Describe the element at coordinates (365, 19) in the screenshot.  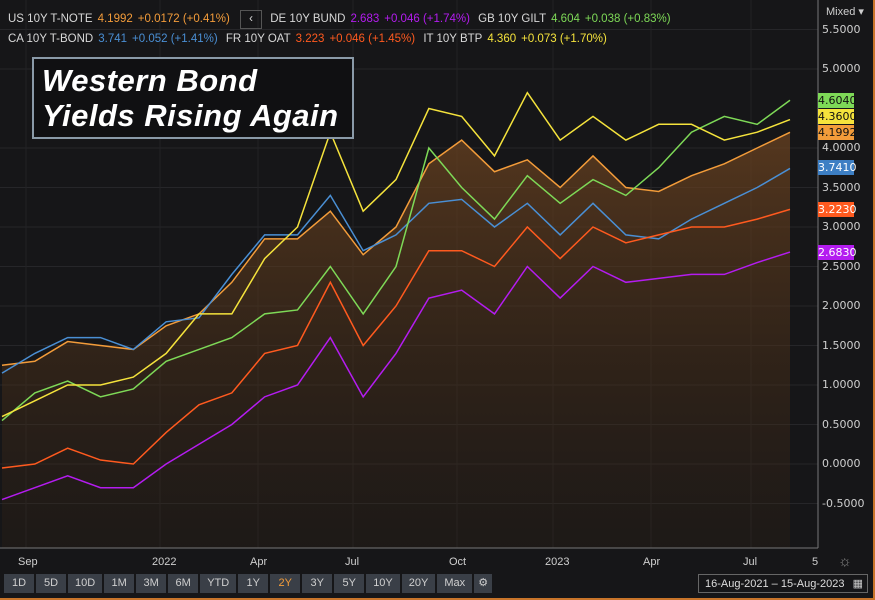
I see `legend-value: 2.683` at that location.